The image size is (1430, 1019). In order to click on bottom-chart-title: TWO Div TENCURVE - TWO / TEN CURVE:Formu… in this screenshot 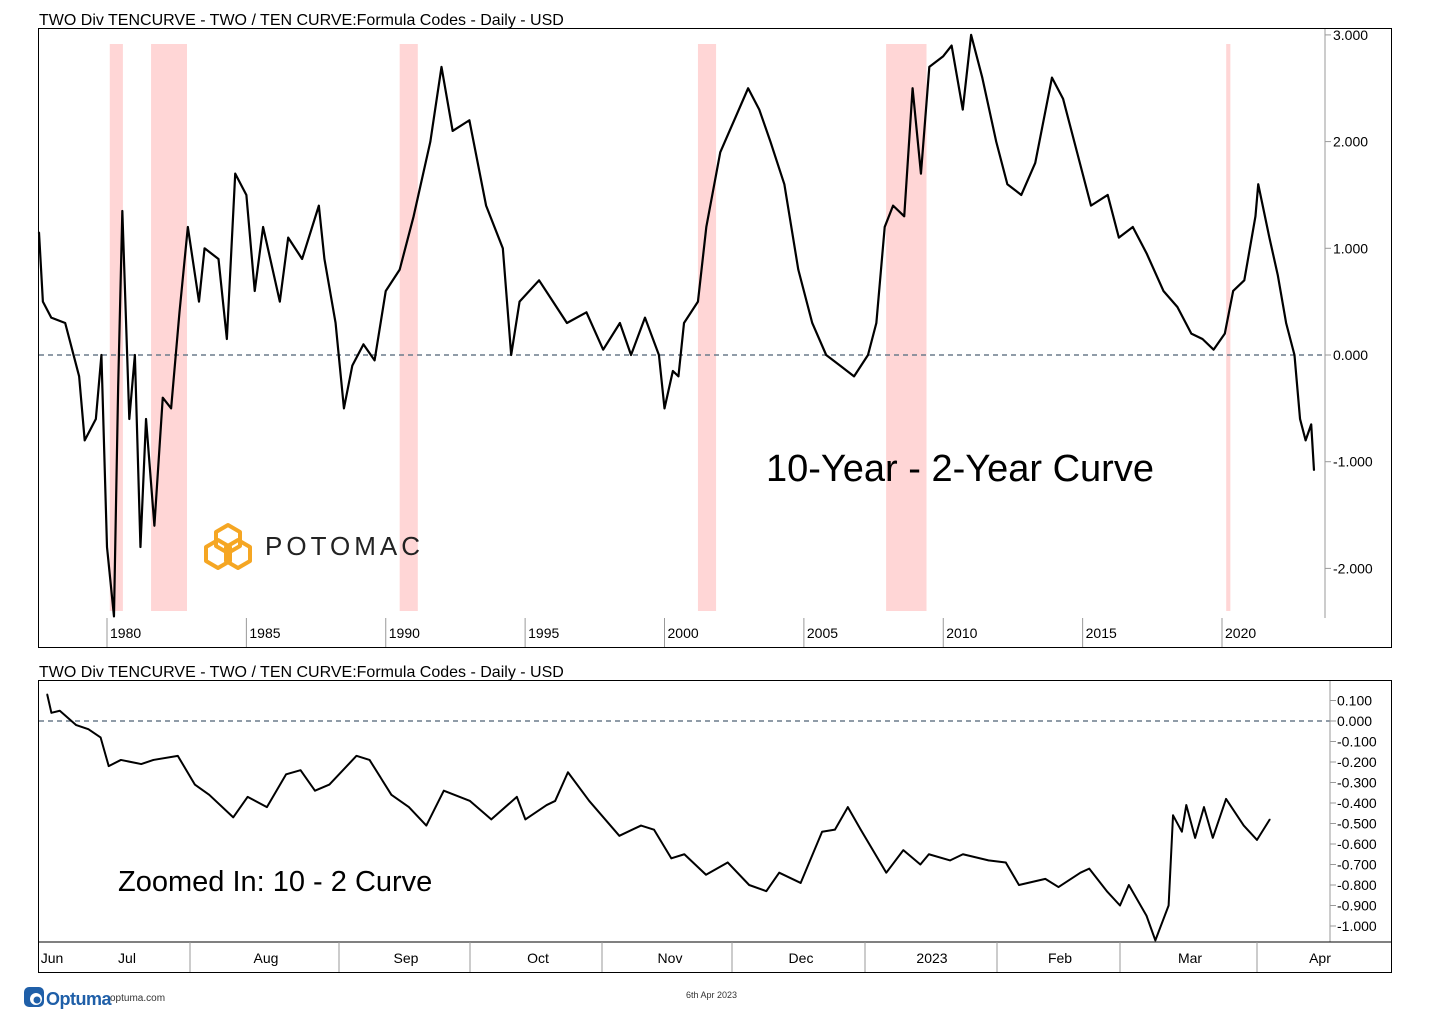, I will do `click(301, 672)`.